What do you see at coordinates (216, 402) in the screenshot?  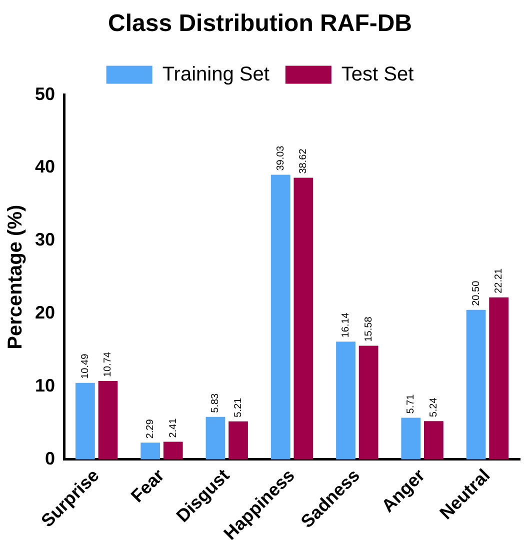 I see `data-label: 5.83` at bounding box center [216, 402].